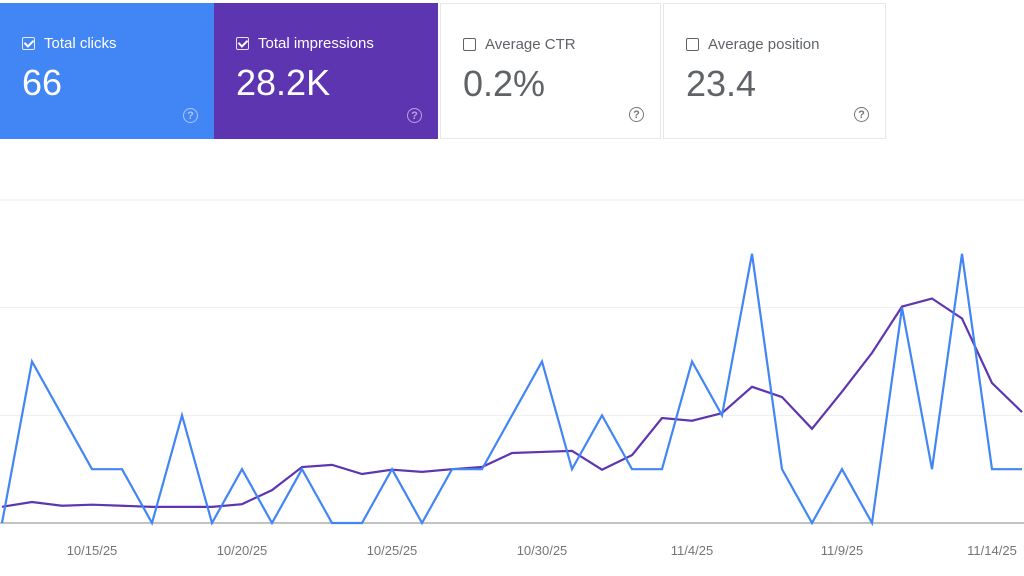  I want to click on metric-value: 23.4, so click(721, 83).